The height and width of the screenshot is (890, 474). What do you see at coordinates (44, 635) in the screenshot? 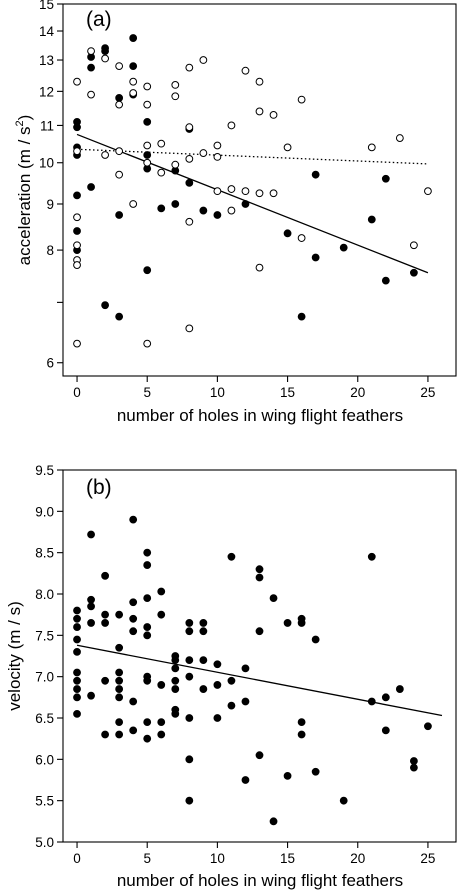
I see `y-tick-label: 7.5` at bounding box center [44, 635].